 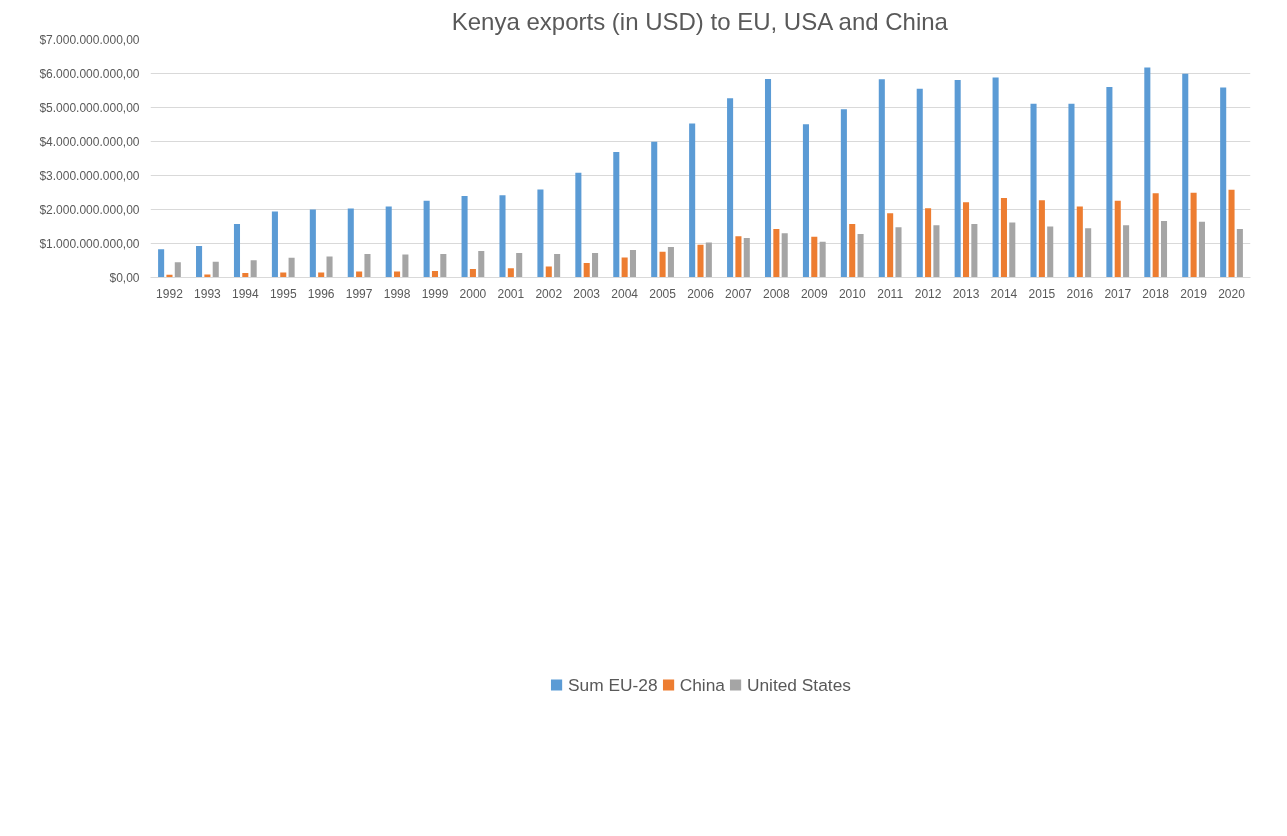 I want to click on x-tick-label: 1997, so click(x=359, y=293).